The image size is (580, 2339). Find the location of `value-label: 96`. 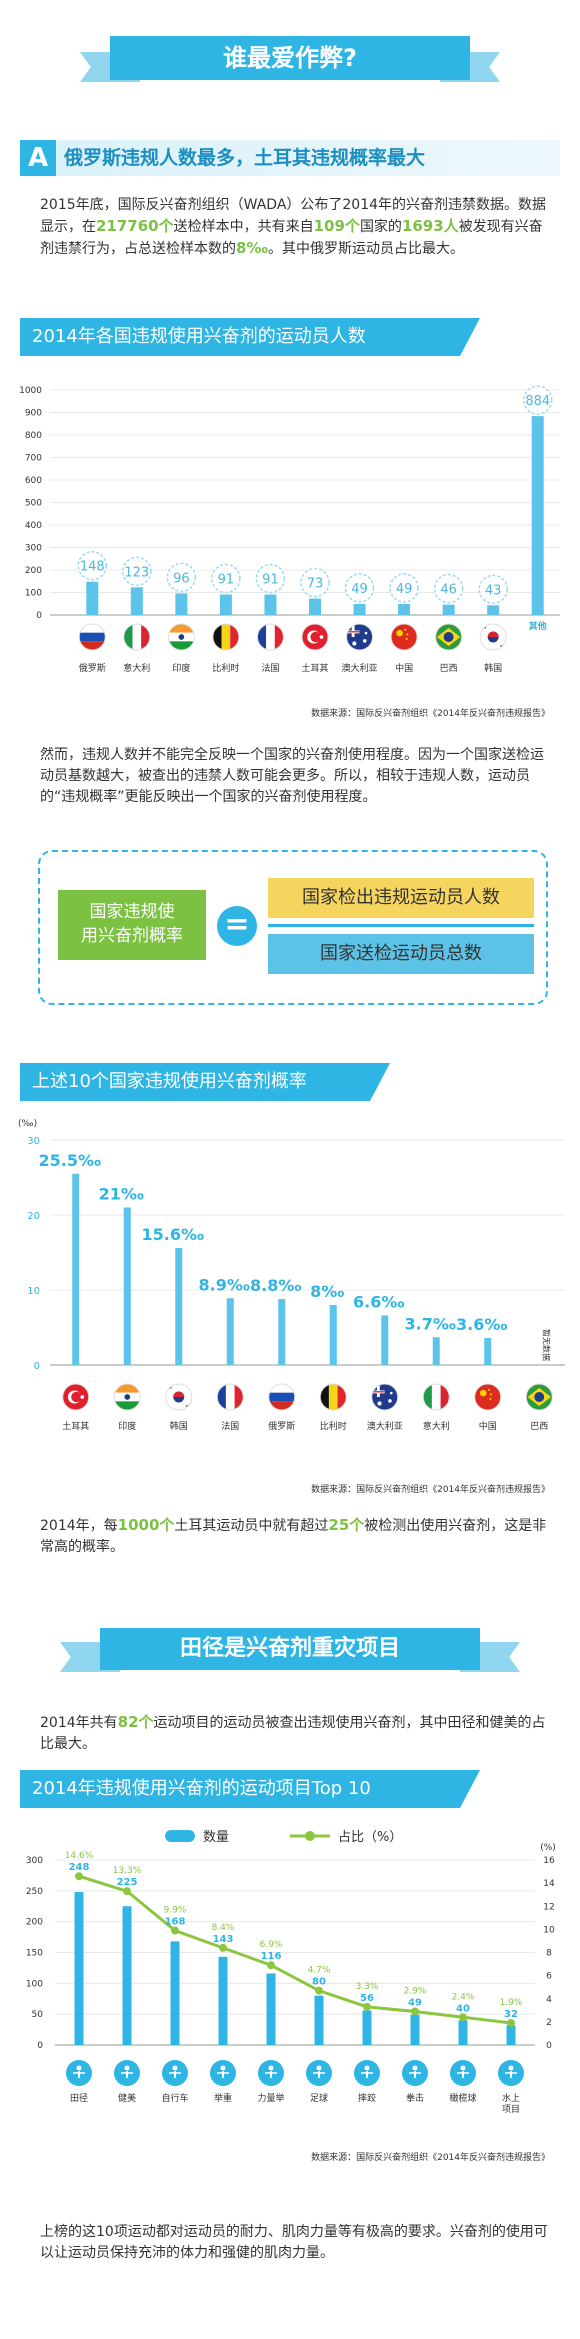

value-label: 96 is located at coordinates (181, 578).